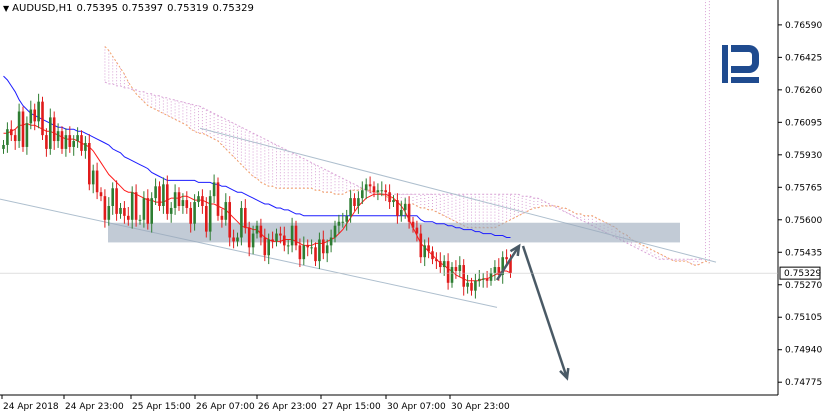 This screenshot has height=415, width=822. Describe the element at coordinates (94, 407) in the screenshot. I see `time-tick-label: 24 Apr 23:00` at that location.